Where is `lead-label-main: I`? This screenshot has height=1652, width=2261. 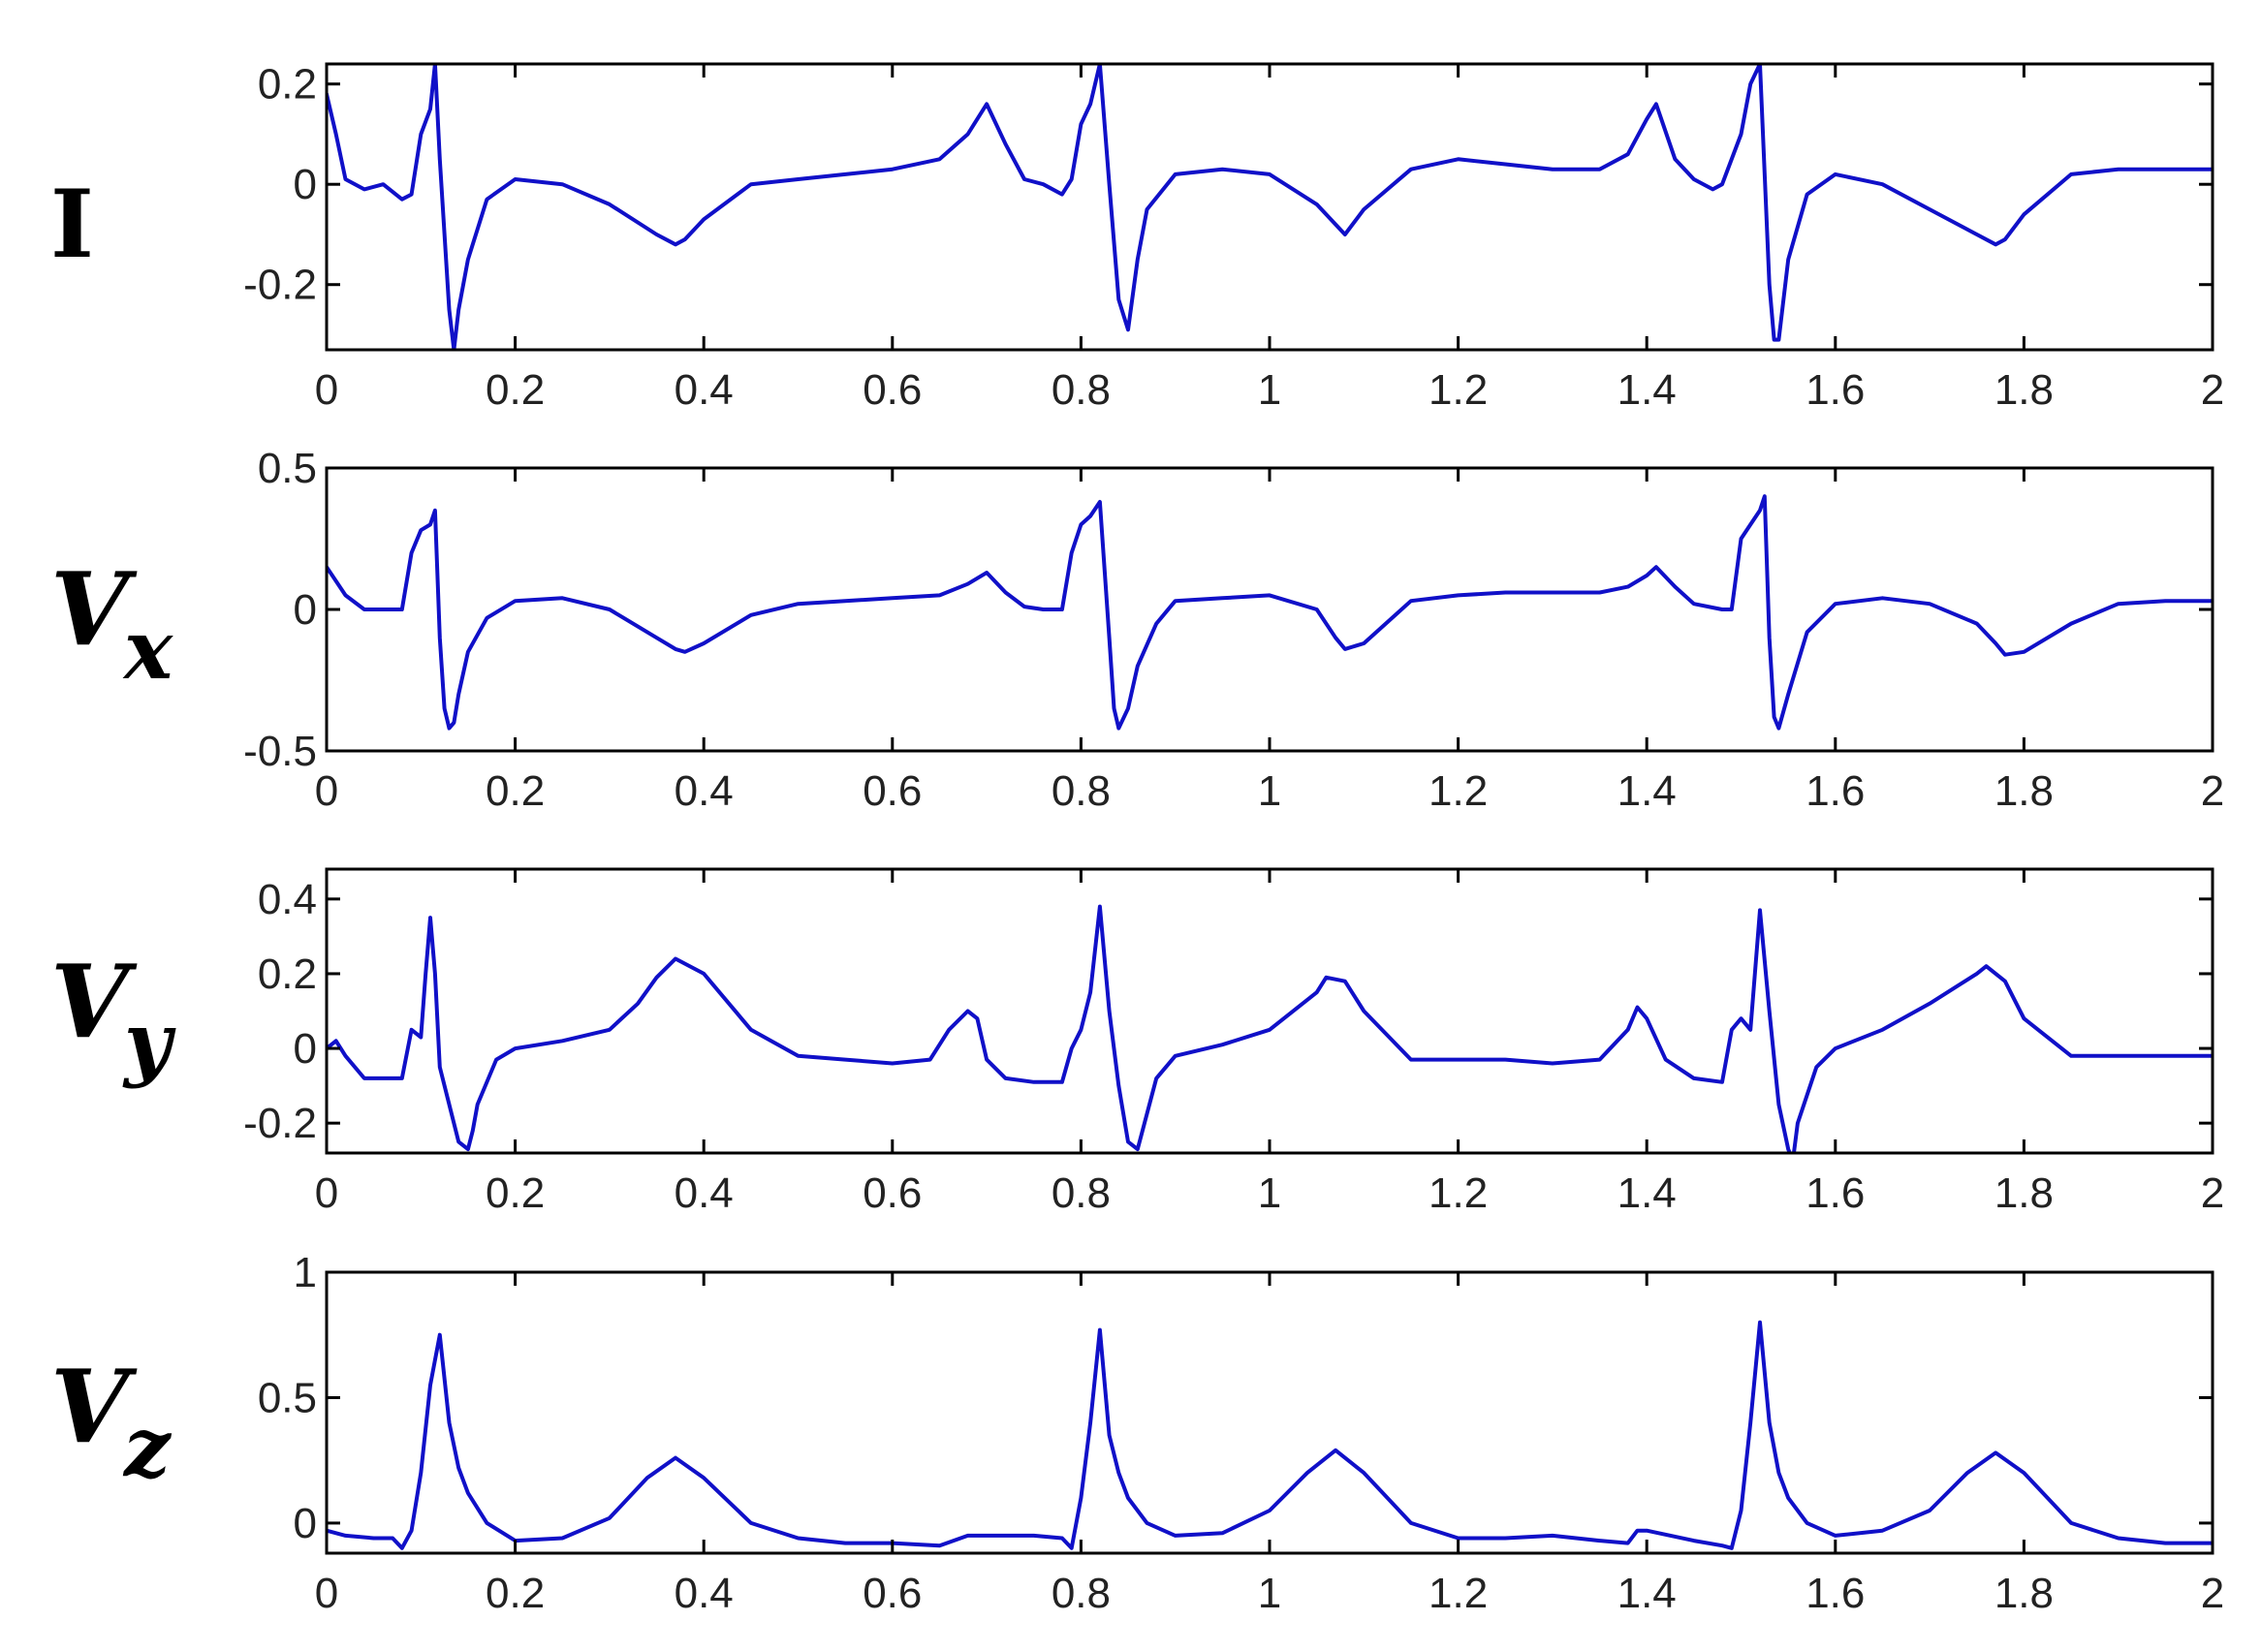 lead-label-main: I is located at coordinates (72, 224).